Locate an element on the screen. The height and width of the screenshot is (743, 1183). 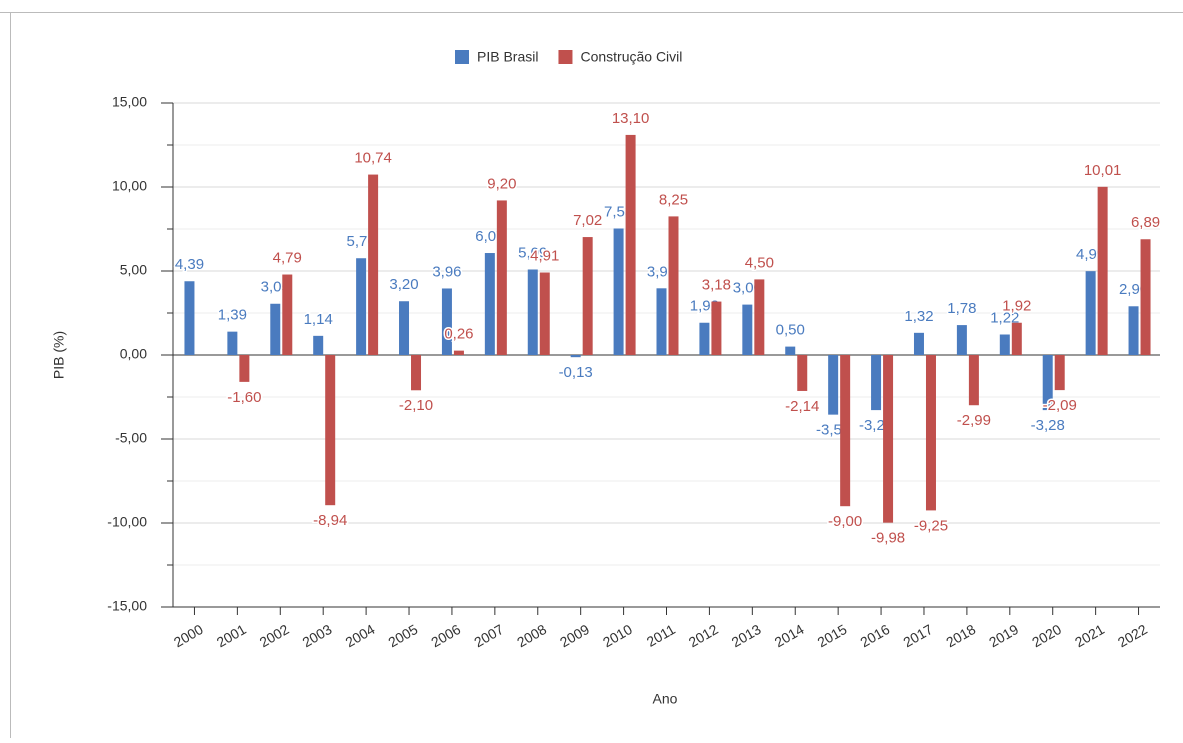
value-label: 4,39 is located at coordinates (189, 264).